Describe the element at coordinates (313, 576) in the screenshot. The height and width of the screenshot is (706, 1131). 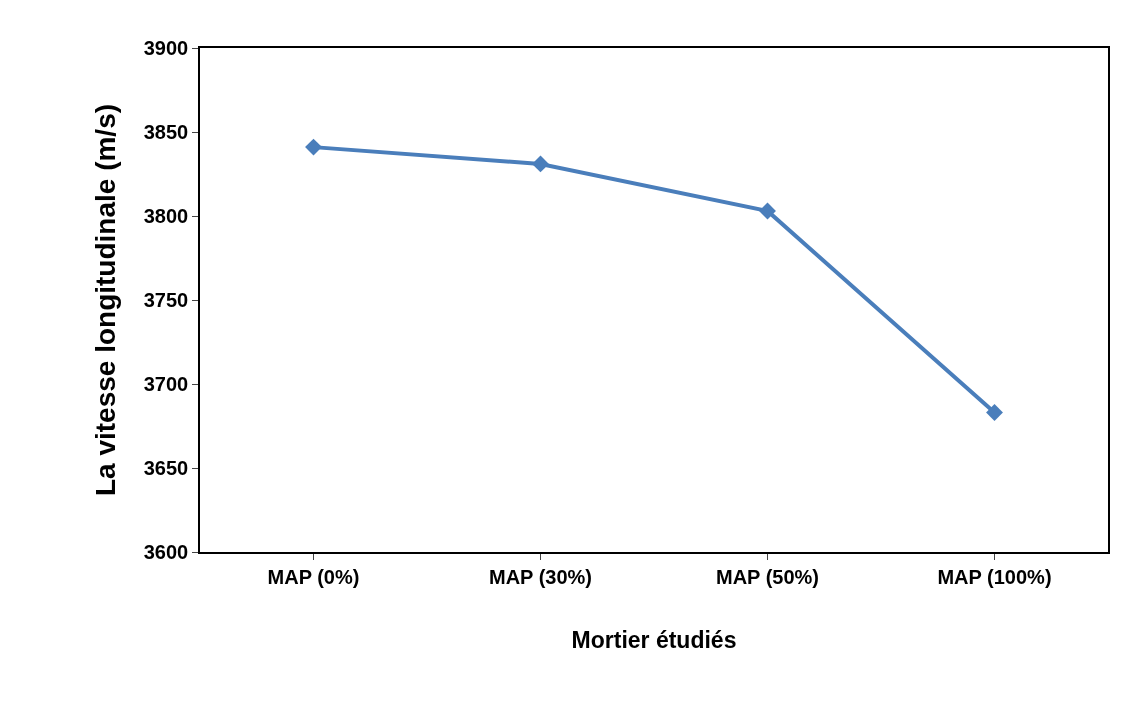
I see `x-tick-label: MAP (0%)` at that location.